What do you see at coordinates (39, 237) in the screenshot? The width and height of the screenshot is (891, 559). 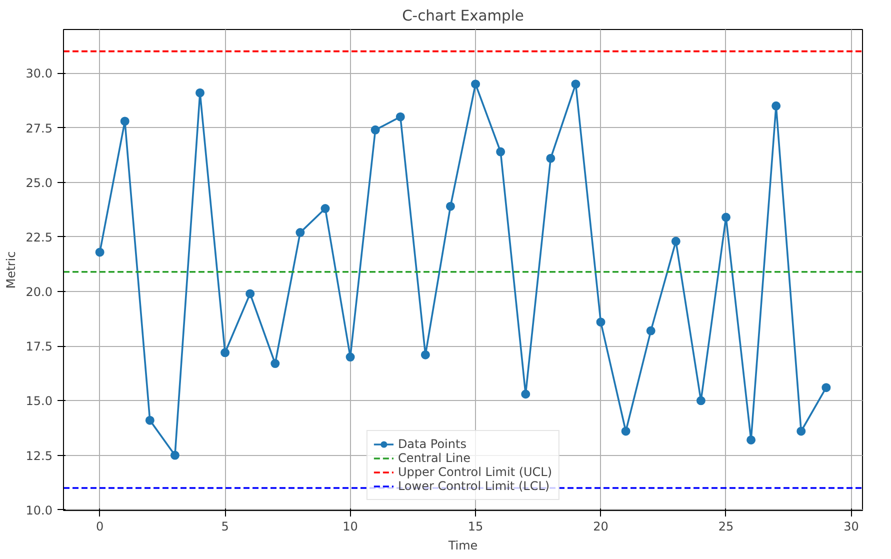 I see `y-tick-label: 22.5` at bounding box center [39, 237].